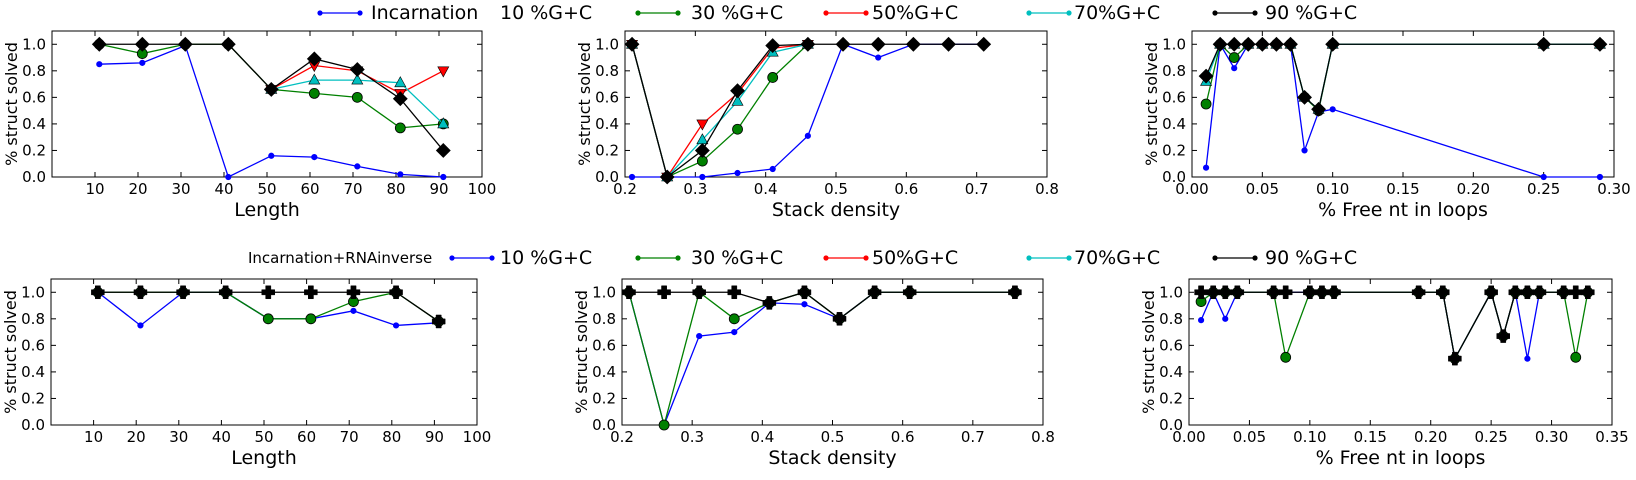 This screenshot has width=1636, height=480. What do you see at coordinates (93, 437) in the screenshot?
I see `x-tick-label: 10` at bounding box center [93, 437].